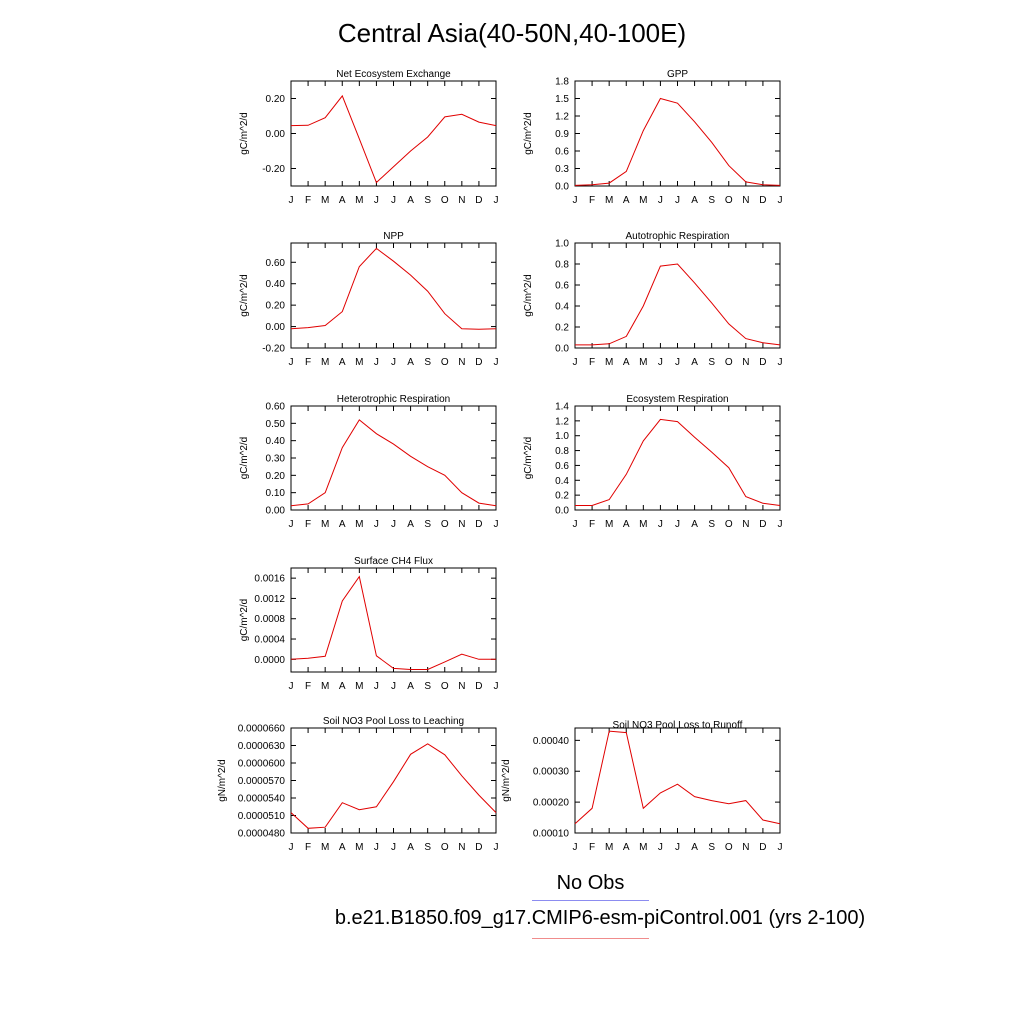  I want to click on x-tick-label: N, so click(461, 524).